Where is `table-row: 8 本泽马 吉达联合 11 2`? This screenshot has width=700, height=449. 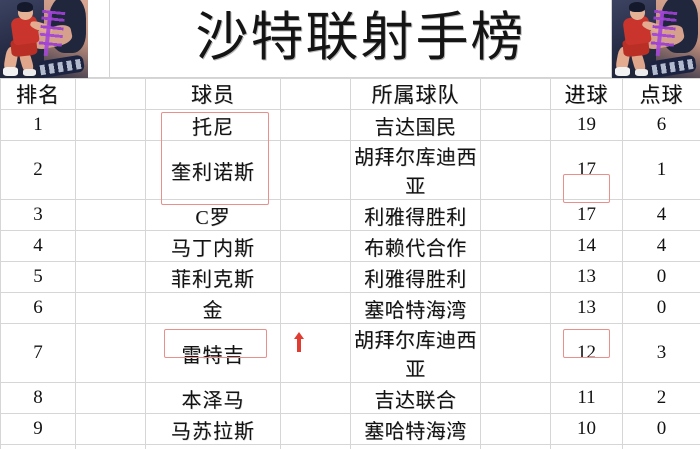 table-row: 8 本泽马 吉达联合 11 2 is located at coordinates (350, 398).